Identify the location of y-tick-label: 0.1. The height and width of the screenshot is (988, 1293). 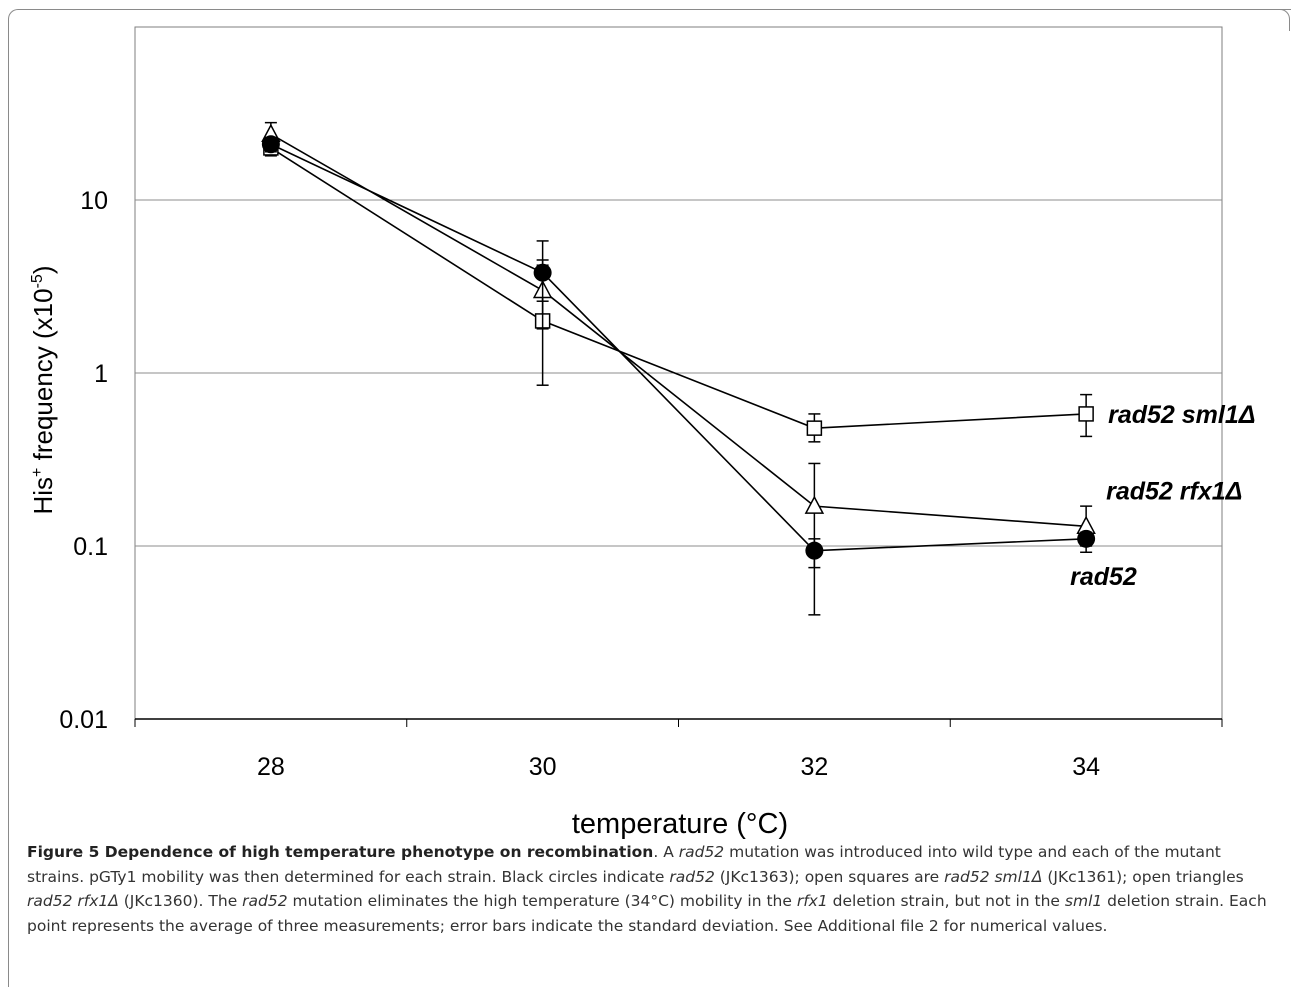
(90, 547).